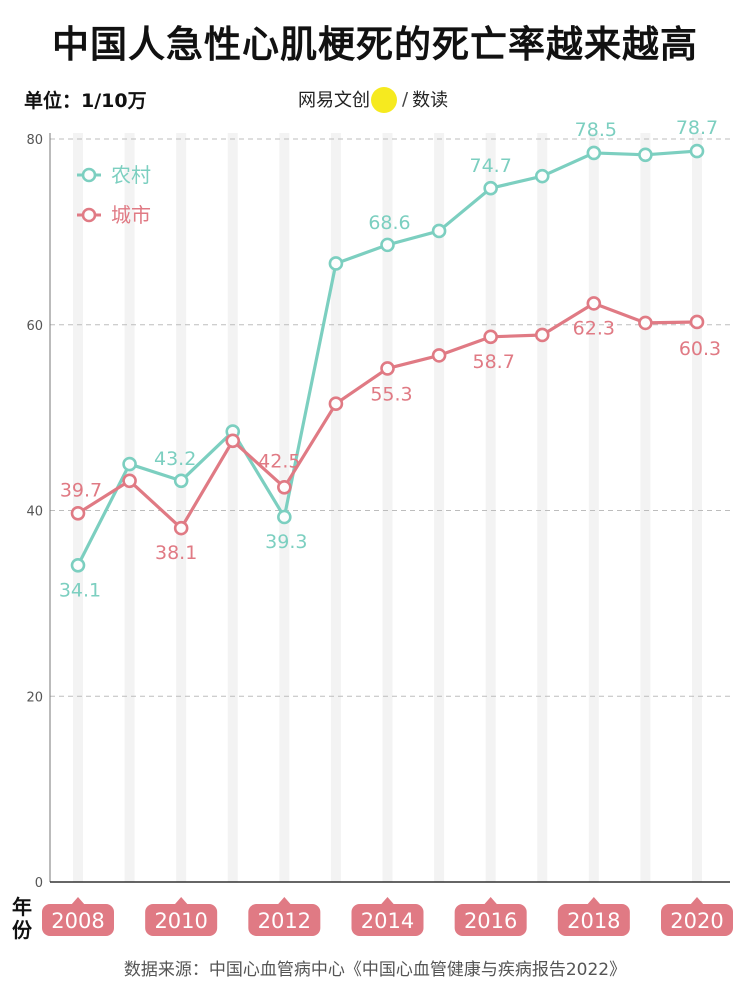  Describe the element at coordinates (22, 907) in the screenshot. I see `x-axis-label: 年` at that location.